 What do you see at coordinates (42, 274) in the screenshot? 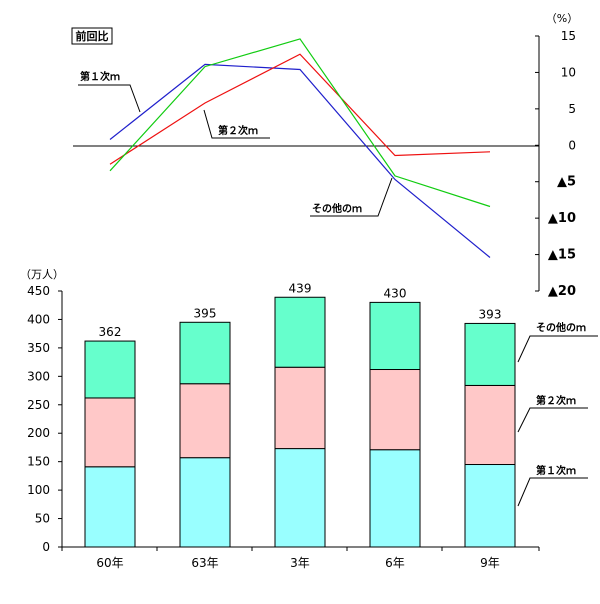
I see `bar-chart-y-unit: （万人）` at bounding box center [42, 274].